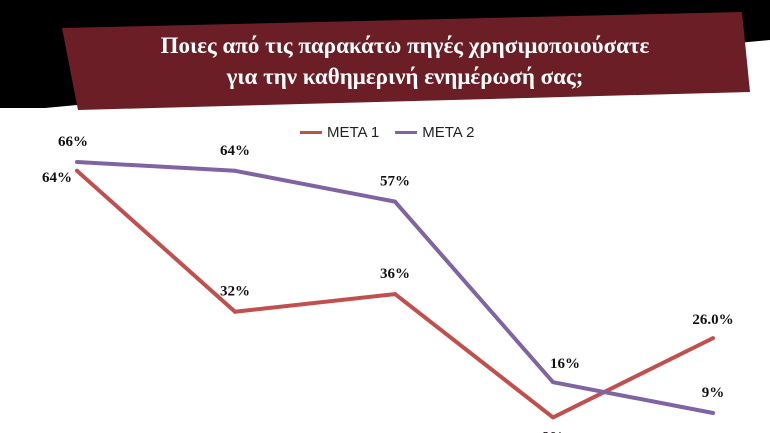 The height and width of the screenshot is (433, 770). I want to click on legend-item-series-1: ΜΕΤΑ 1, so click(339, 132).